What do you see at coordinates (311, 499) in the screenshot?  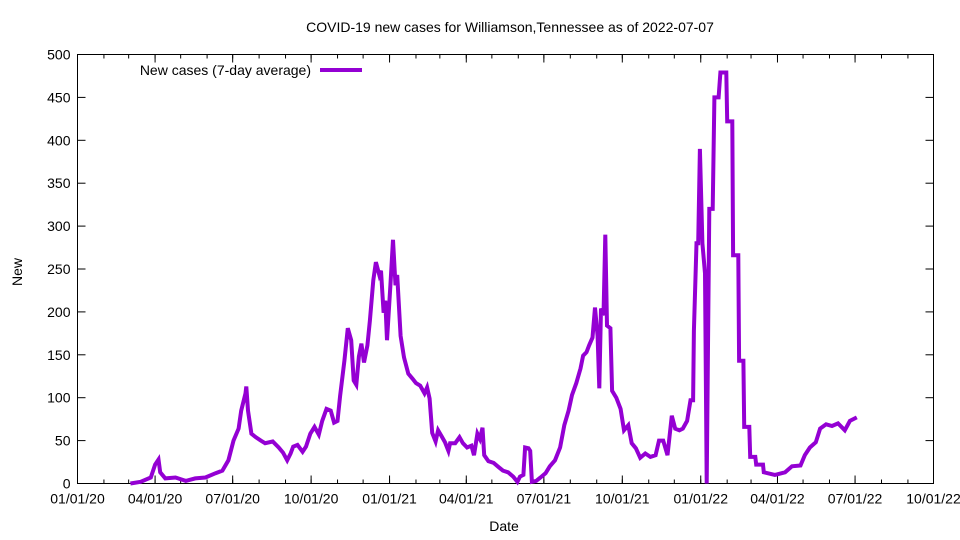 I see `x-tick-label: 10/01/20` at bounding box center [311, 499].